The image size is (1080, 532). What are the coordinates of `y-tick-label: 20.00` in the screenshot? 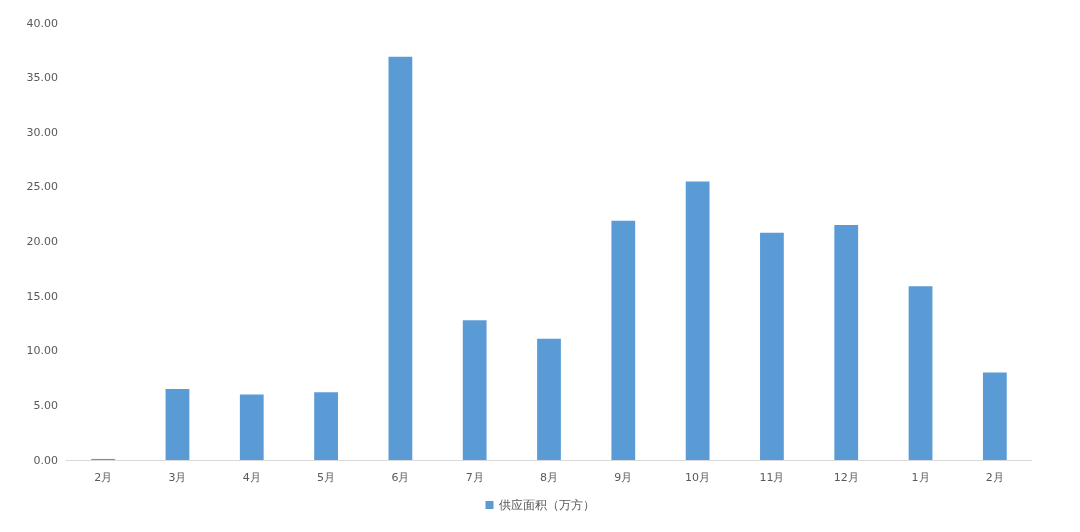 It's located at (42, 241).